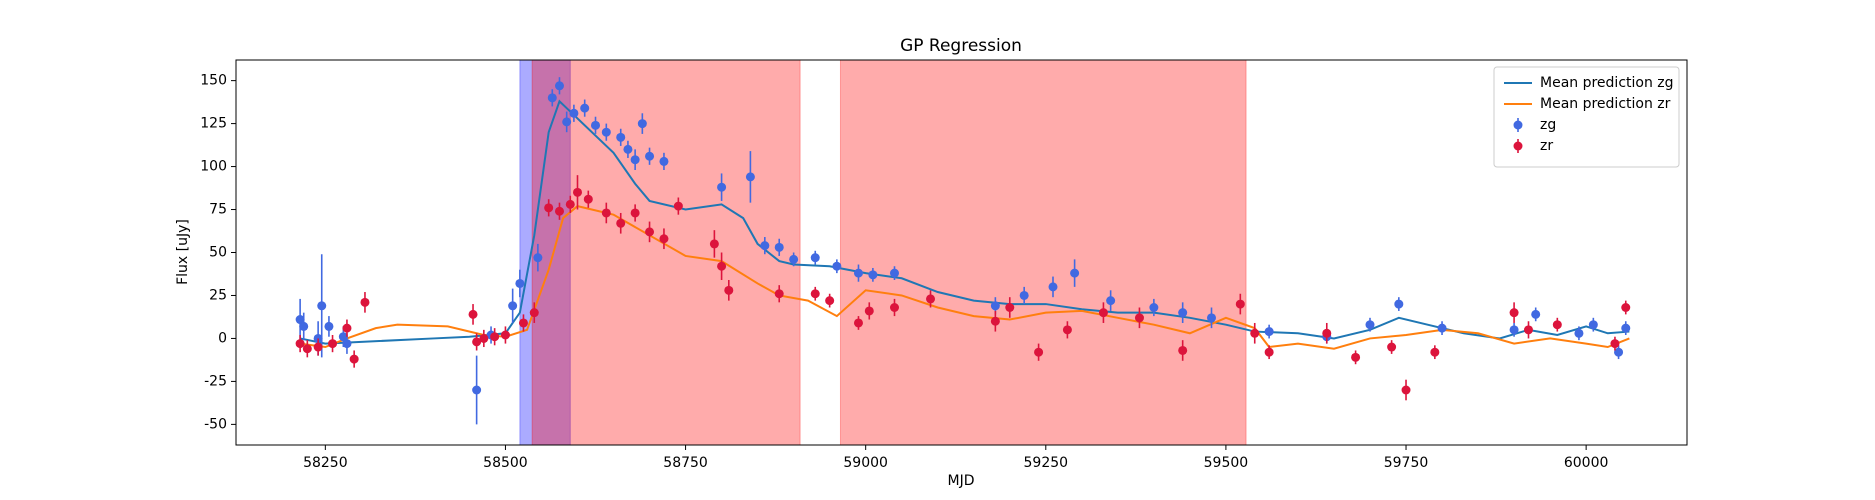  Describe the element at coordinates (505, 463) in the screenshot. I see `x-tick-label: 58500` at that location.